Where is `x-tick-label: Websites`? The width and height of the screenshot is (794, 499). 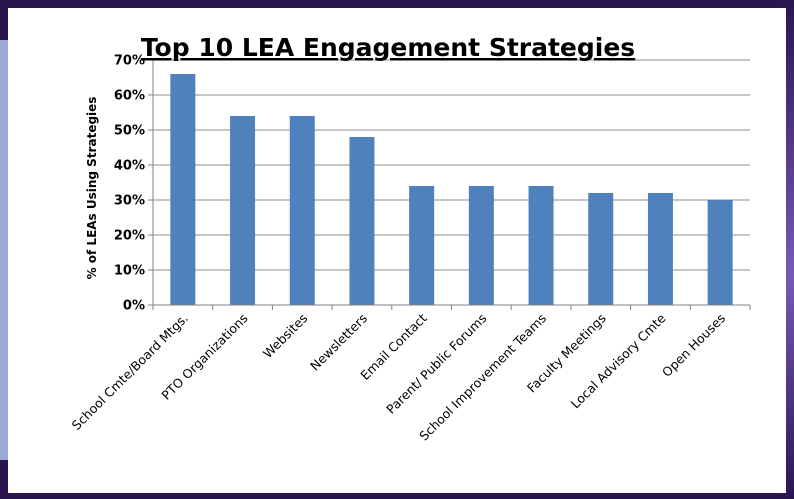 x-tick-label: Websites is located at coordinates (285, 336).